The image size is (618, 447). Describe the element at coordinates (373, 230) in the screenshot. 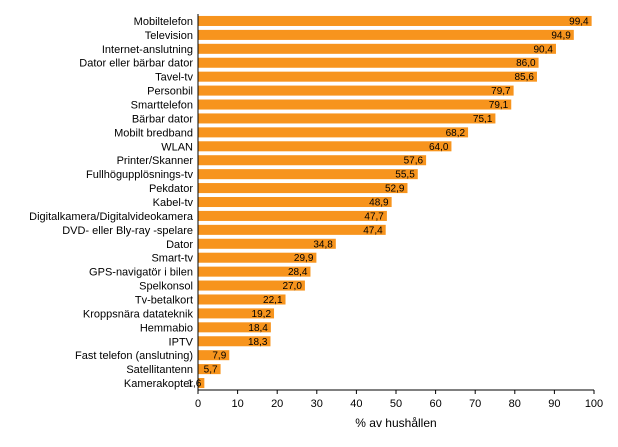

I see `value-label: 47,4` at that location.